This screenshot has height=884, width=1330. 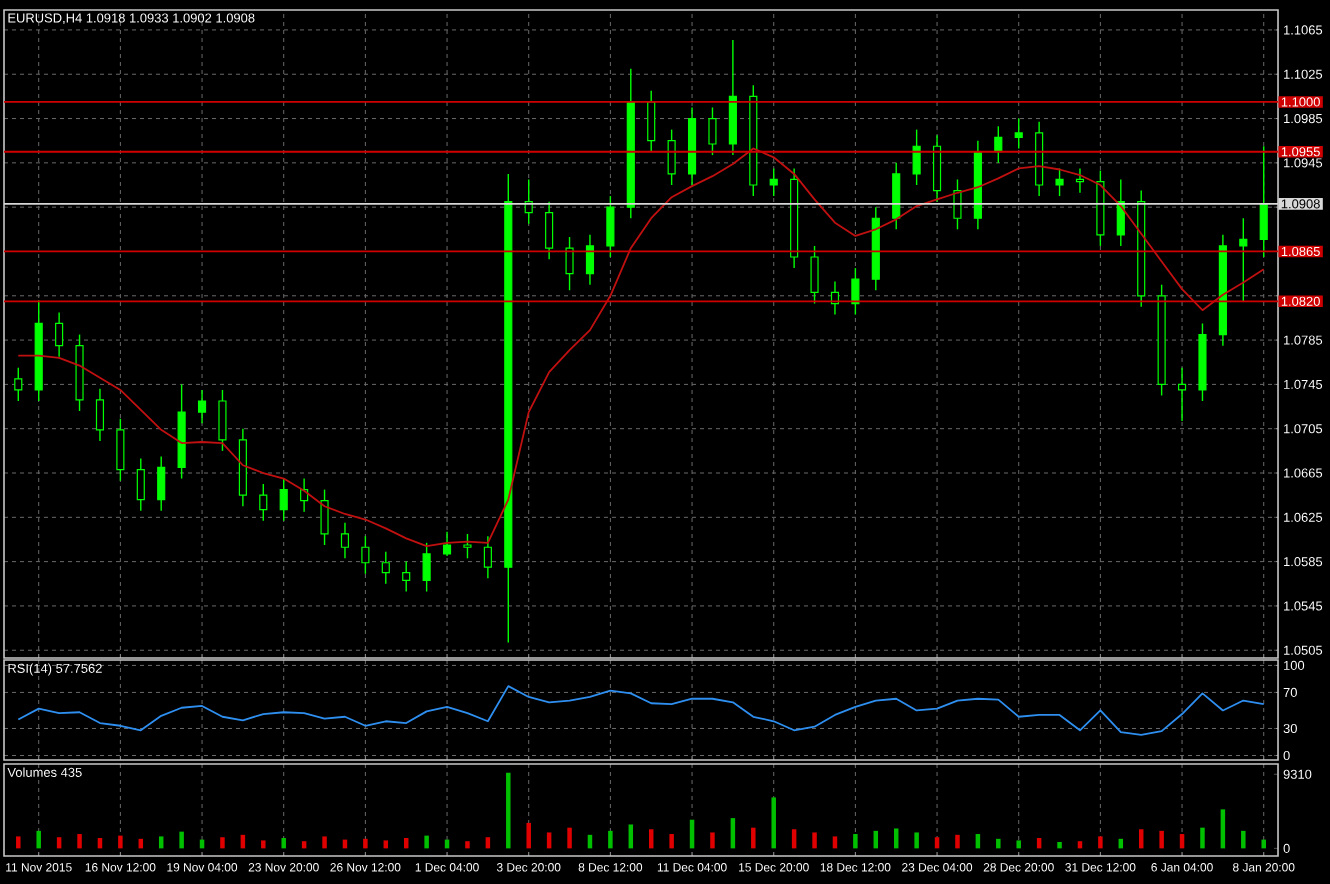 What do you see at coordinates (641, 710) in the screenshot?
I see `line-series` at bounding box center [641, 710].